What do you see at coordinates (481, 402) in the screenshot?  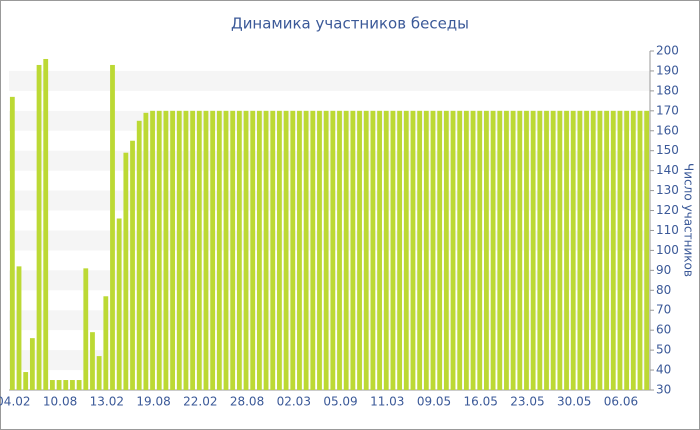 I see `x-tick-label: 16.05` at bounding box center [481, 402].